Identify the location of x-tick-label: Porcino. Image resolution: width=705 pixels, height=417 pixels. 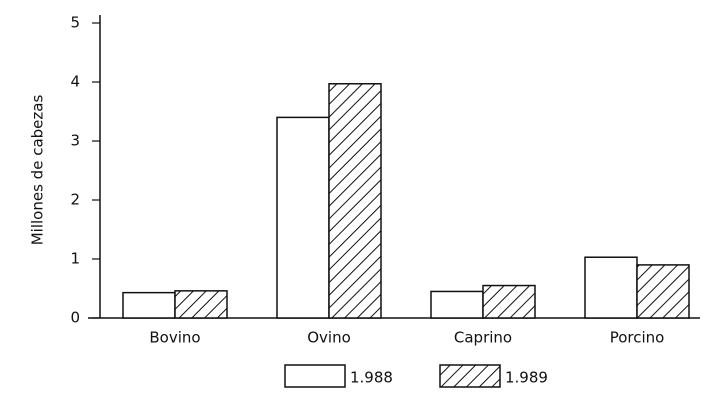
(637, 338).